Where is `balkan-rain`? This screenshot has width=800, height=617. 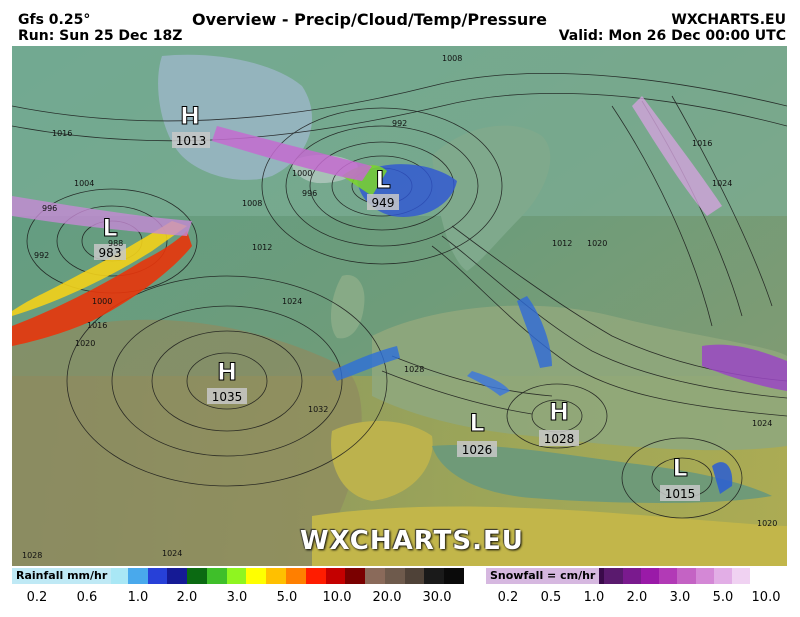
balkan-rain is located at coordinates (534, 332).